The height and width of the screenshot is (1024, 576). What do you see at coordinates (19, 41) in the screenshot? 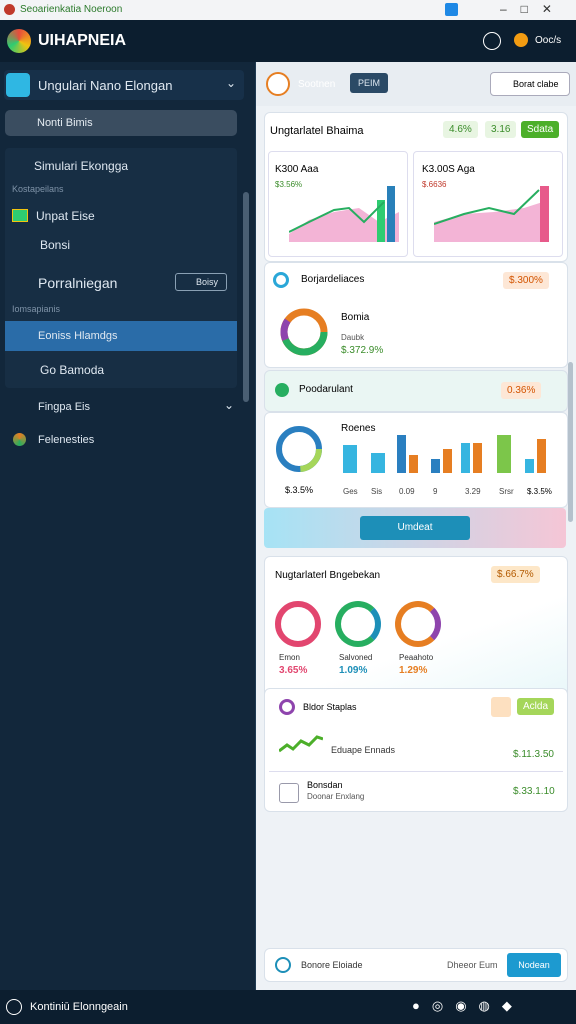
I see `app-logo` at bounding box center [19, 41].